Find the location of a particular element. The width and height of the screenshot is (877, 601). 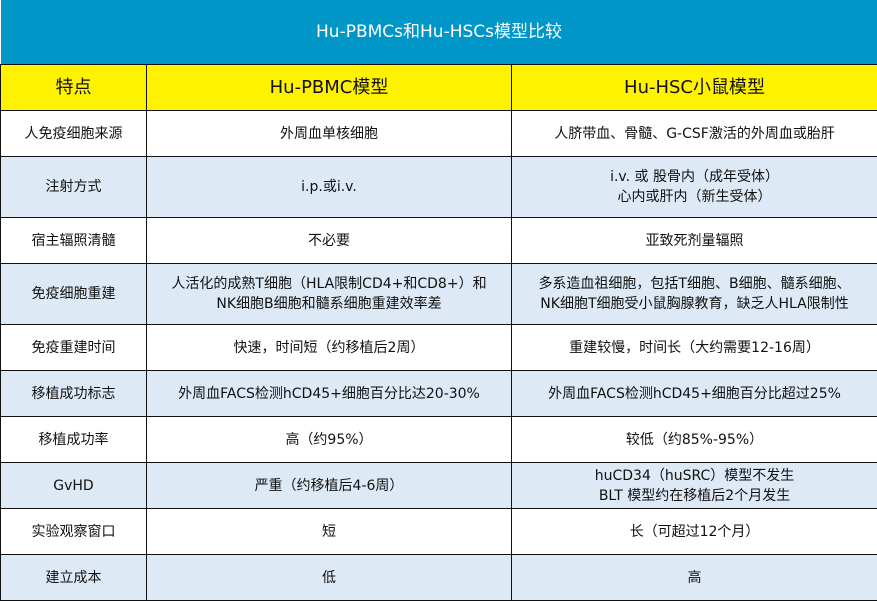

hsc-cell: 较低（约85%-95%） is located at coordinates (693, 439).